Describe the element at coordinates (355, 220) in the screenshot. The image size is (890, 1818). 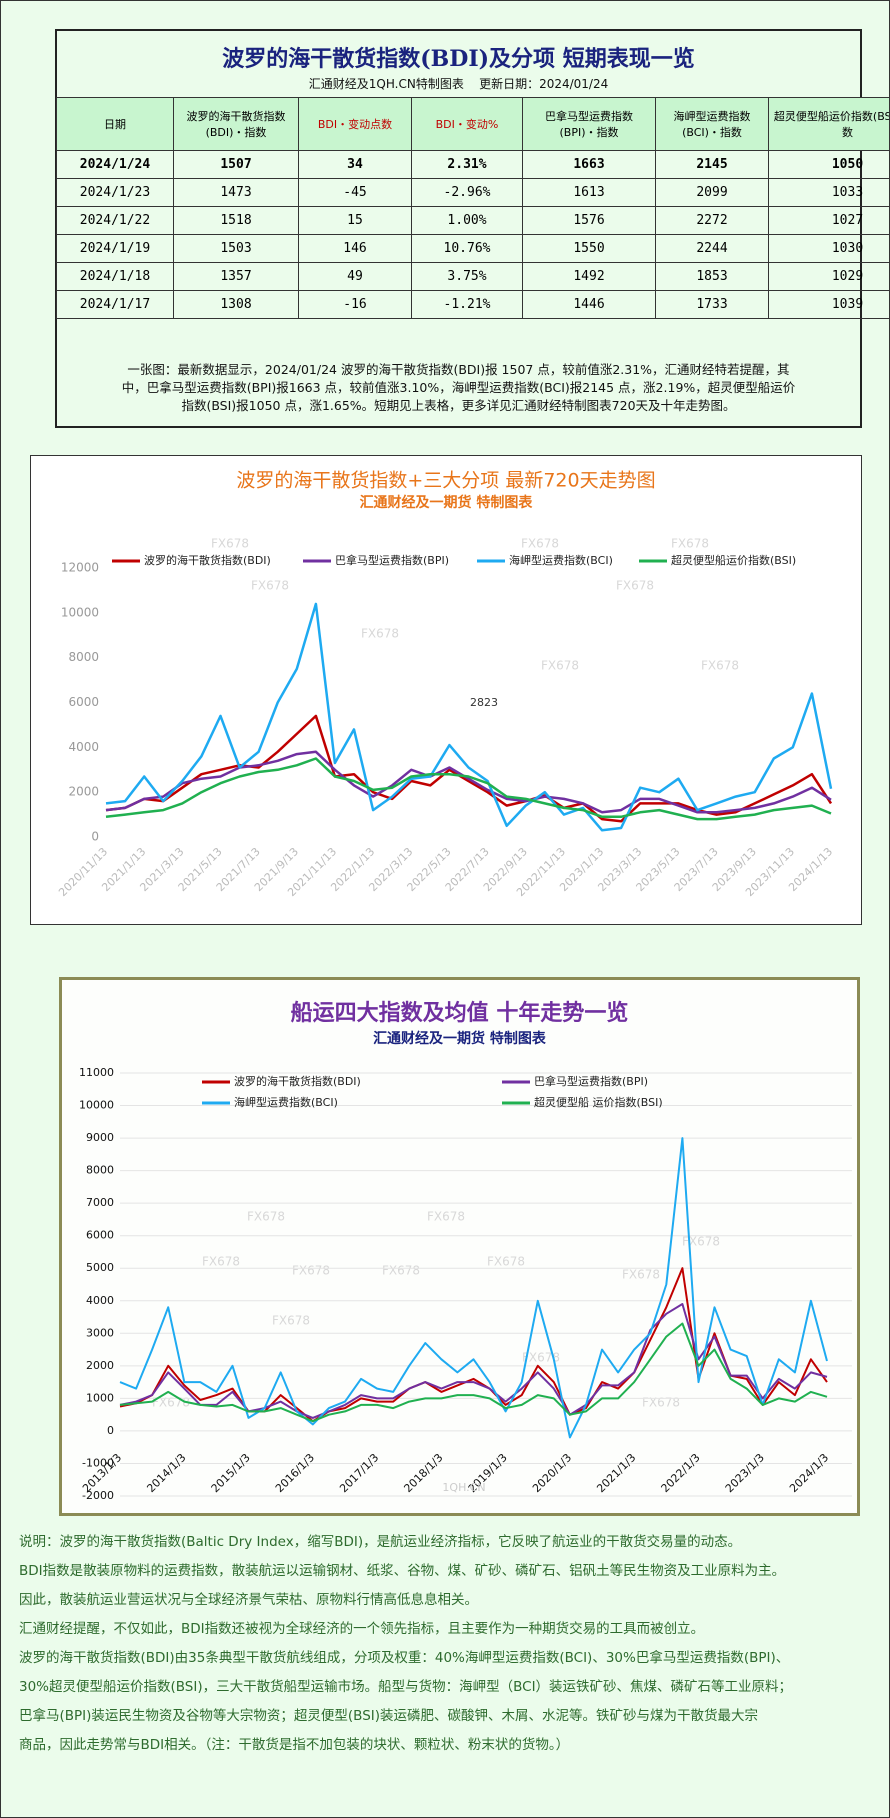
I see `table-cell: 15` at that location.